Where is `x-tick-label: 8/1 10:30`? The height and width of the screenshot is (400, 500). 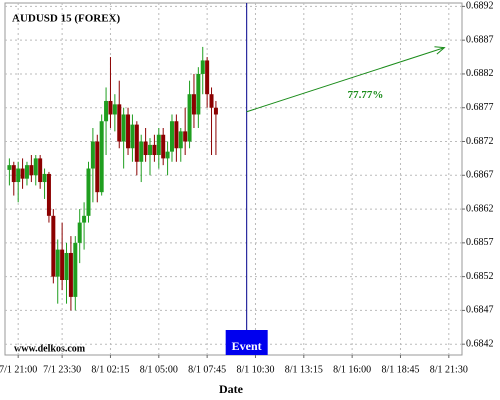
x-tick-label: 8/1 10:30 is located at coordinates (255, 369).